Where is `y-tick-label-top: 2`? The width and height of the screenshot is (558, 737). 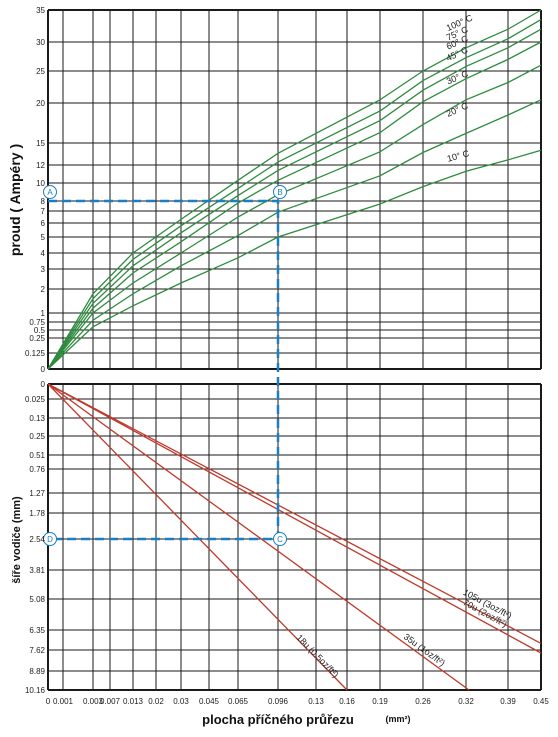 y-tick-label-top: 2 is located at coordinates (43, 289).